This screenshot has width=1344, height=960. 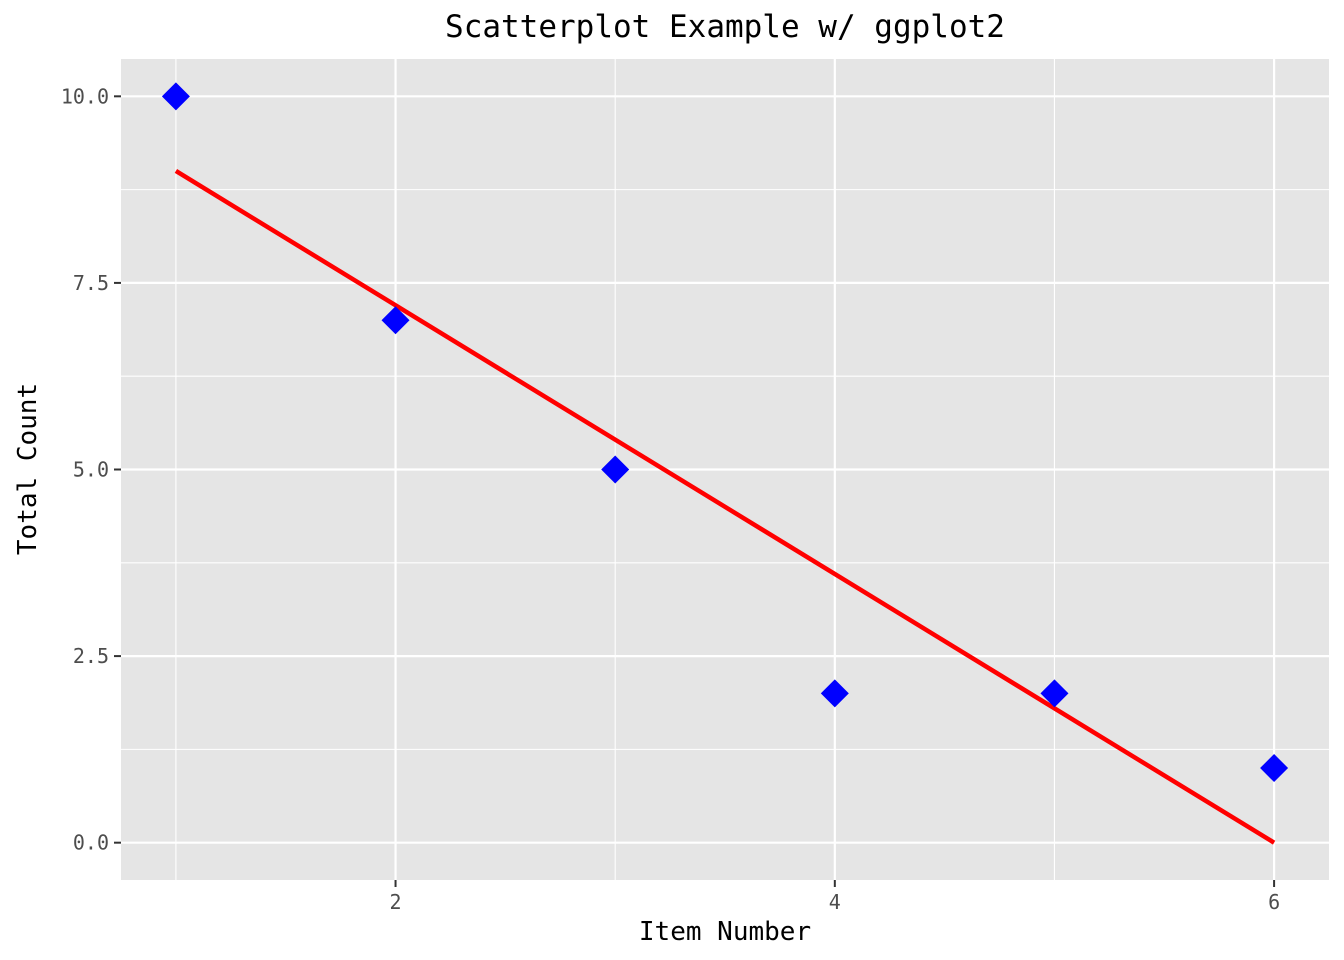 What do you see at coordinates (725, 27) in the screenshot?
I see `chart-title: Scatterplot Example w/ ggplot2` at bounding box center [725, 27].